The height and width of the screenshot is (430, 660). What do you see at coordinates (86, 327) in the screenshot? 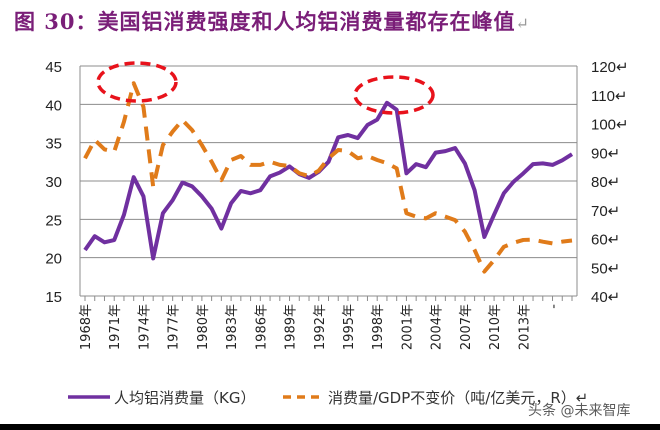
I see `x-tick-label: 1968年` at bounding box center [86, 327].